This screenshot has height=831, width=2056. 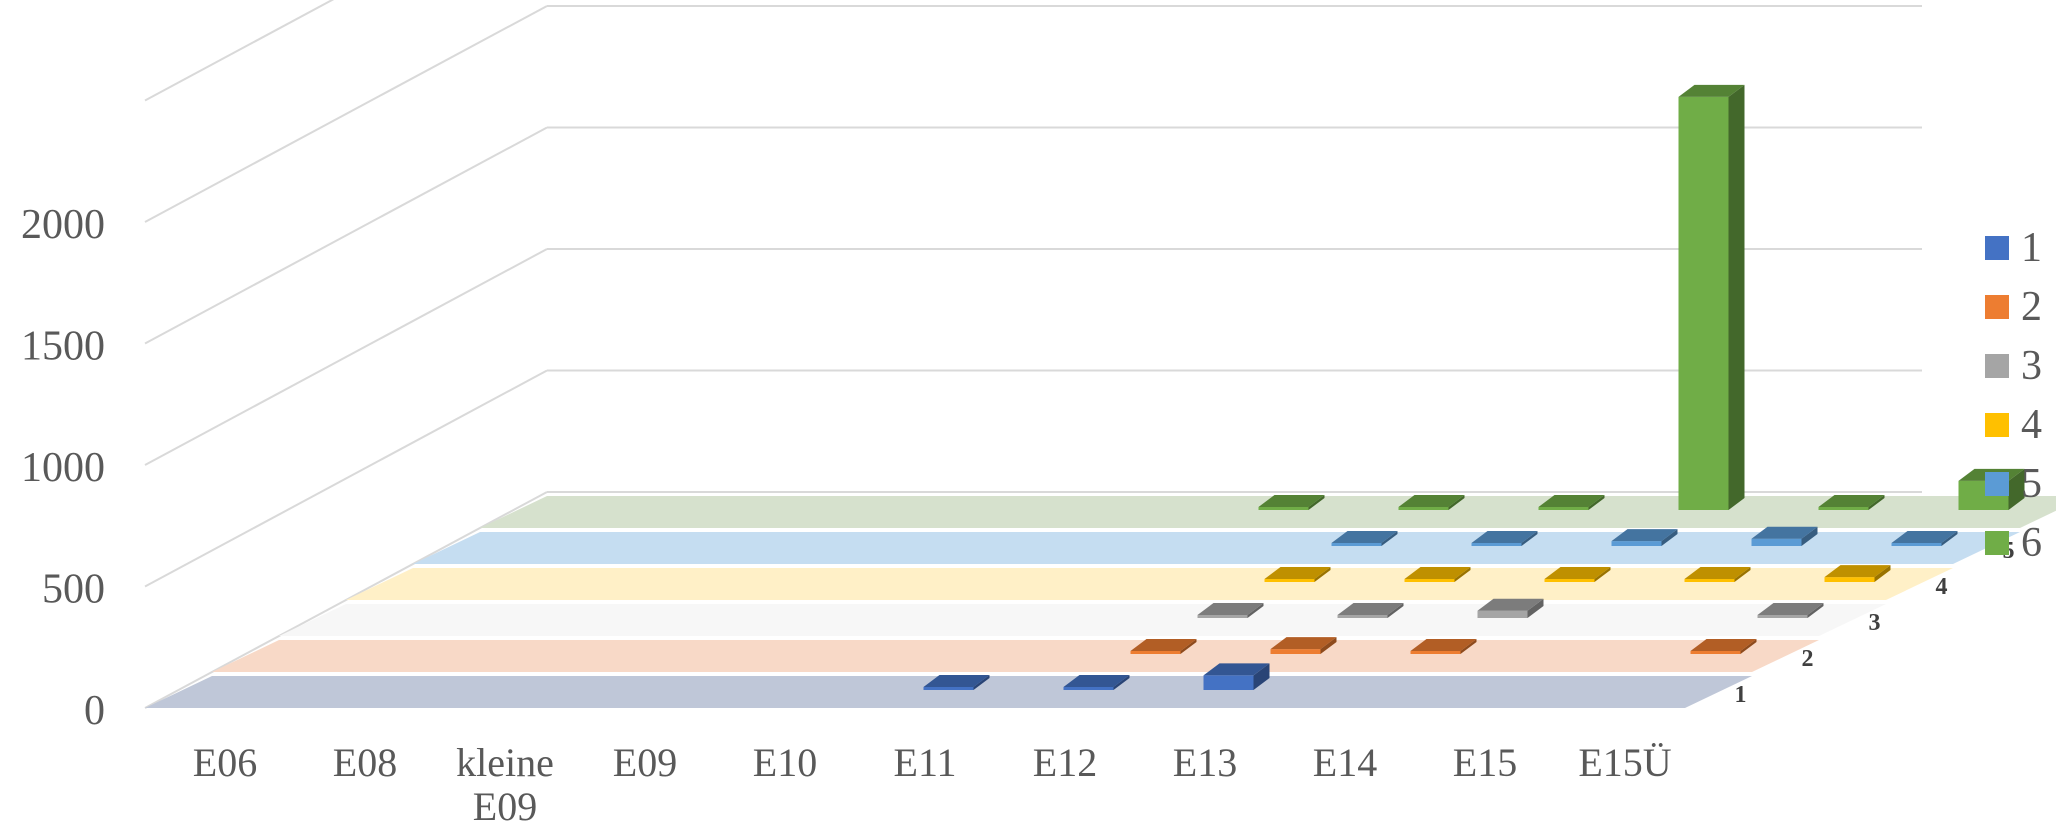 What do you see at coordinates (1443, 646) in the screenshot?
I see `bar-series-2-E14` at bounding box center [1443, 646].